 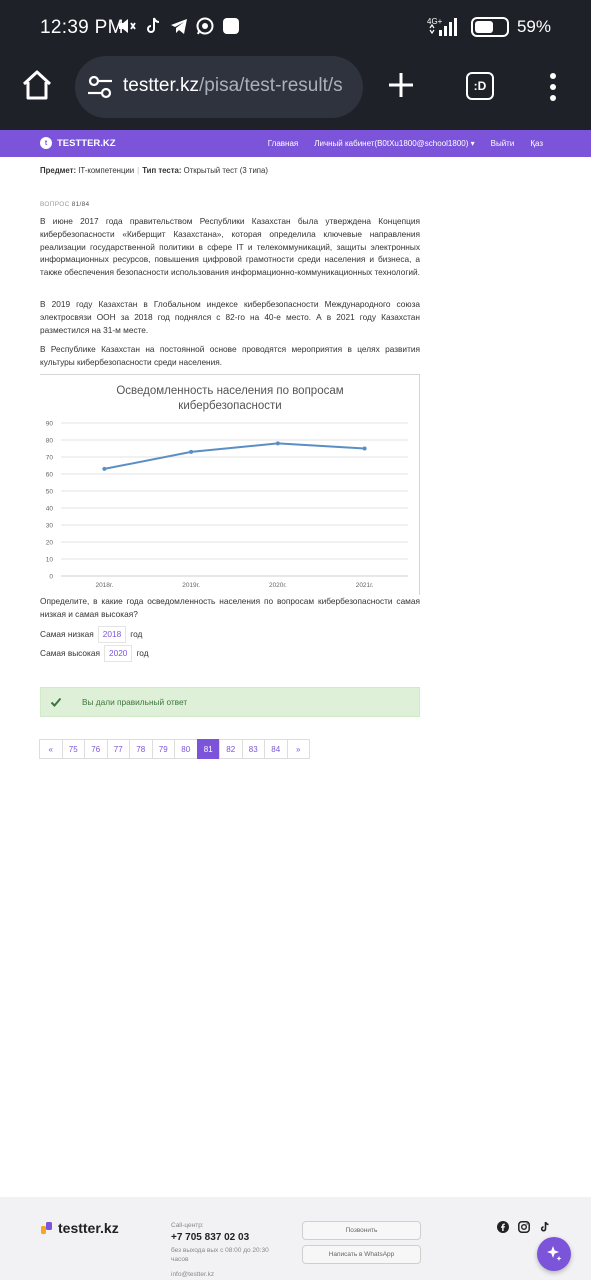 I want to click on home-icon, so click(x=37, y=85).